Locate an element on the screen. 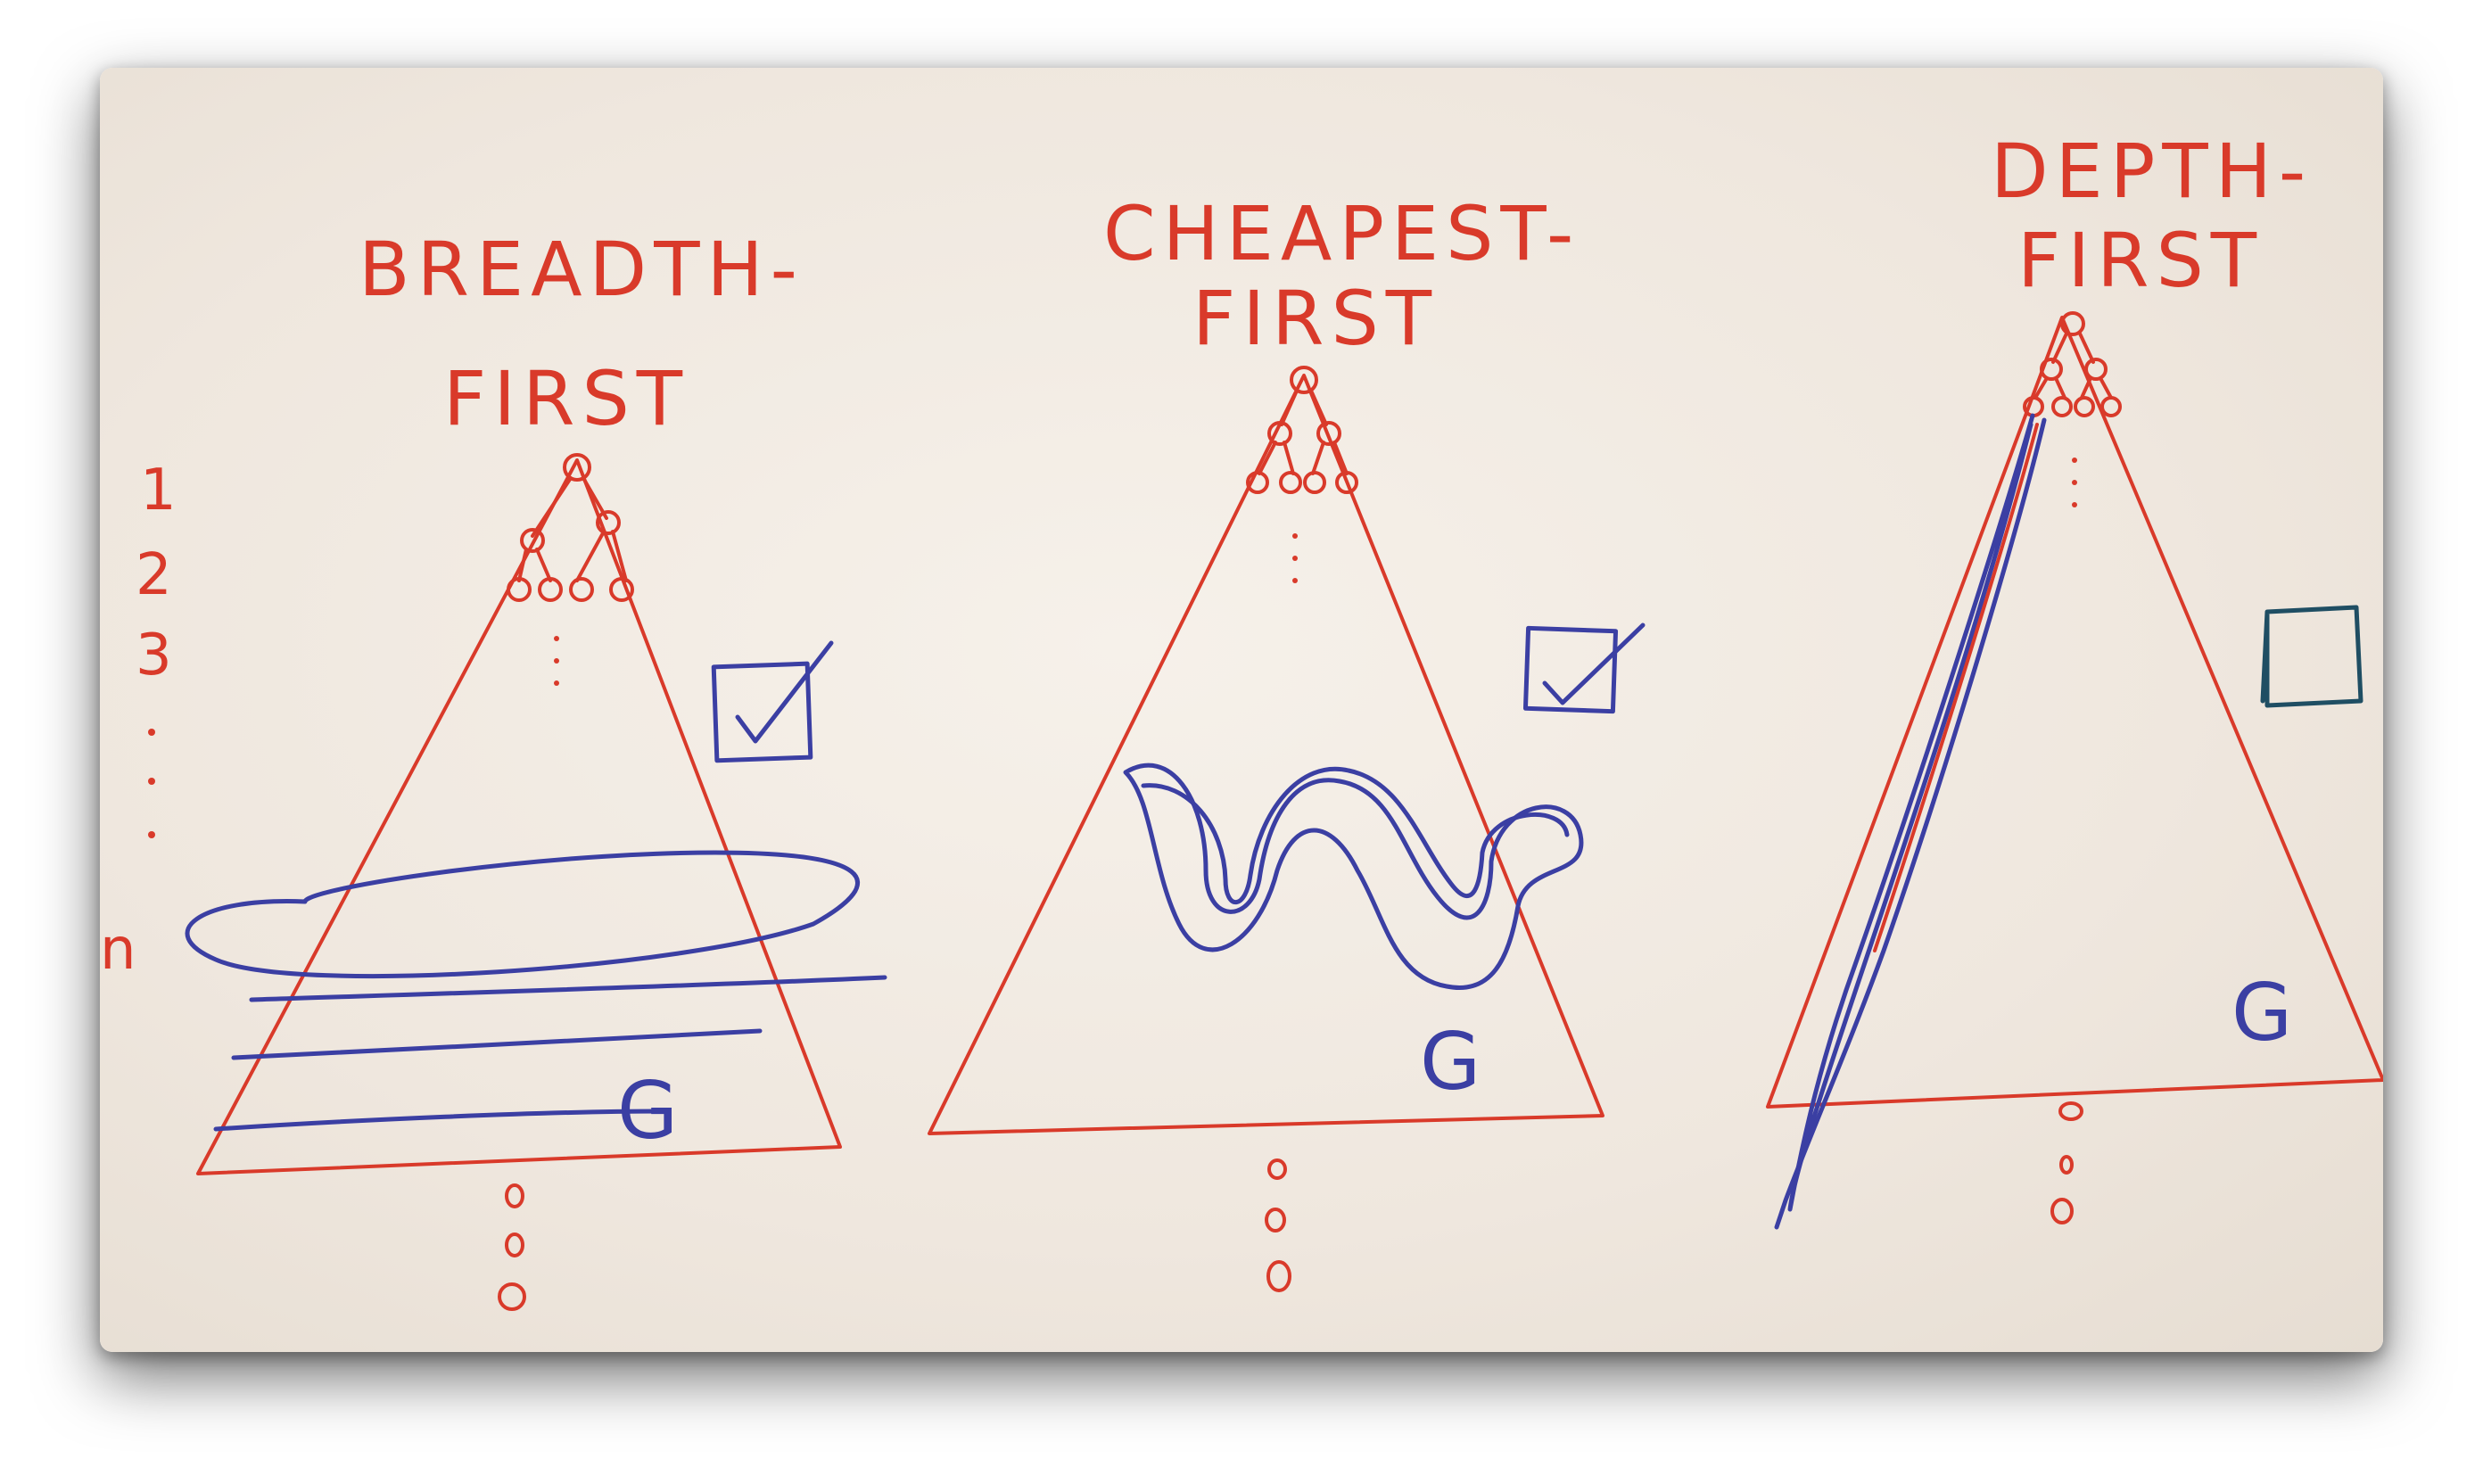 The height and width of the screenshot is (1484, 2483). panel-1-title-line1: BREADTH- is located at coordinates (581, 269).